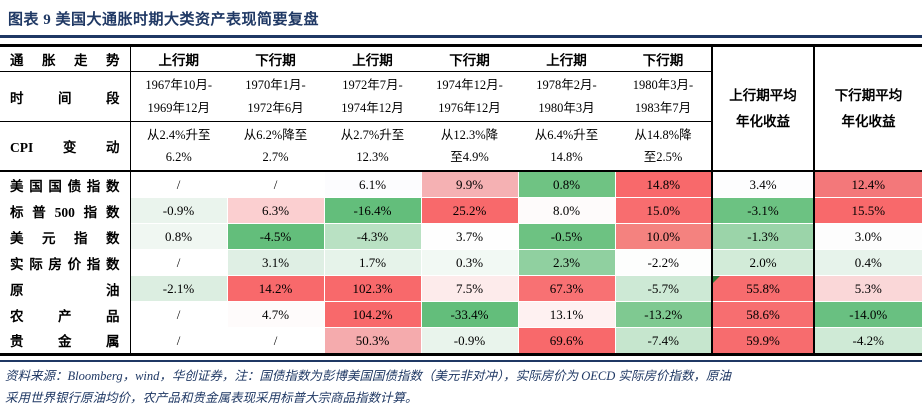 The image size is (922, 418). Describe the element at coordinates (566, 236) in the screenshot. I see `table-cell: -0.5%` at that location.